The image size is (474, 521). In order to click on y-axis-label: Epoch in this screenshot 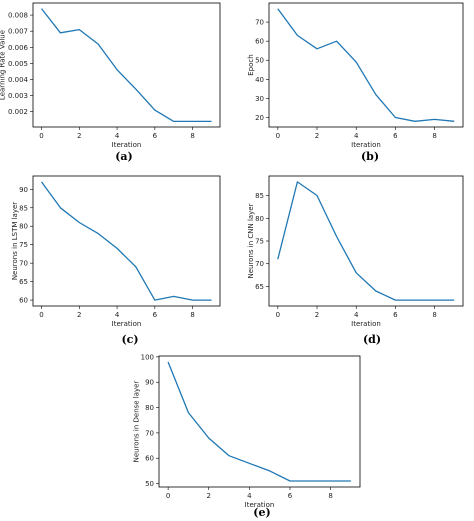, I will do `click(251, 64)`.